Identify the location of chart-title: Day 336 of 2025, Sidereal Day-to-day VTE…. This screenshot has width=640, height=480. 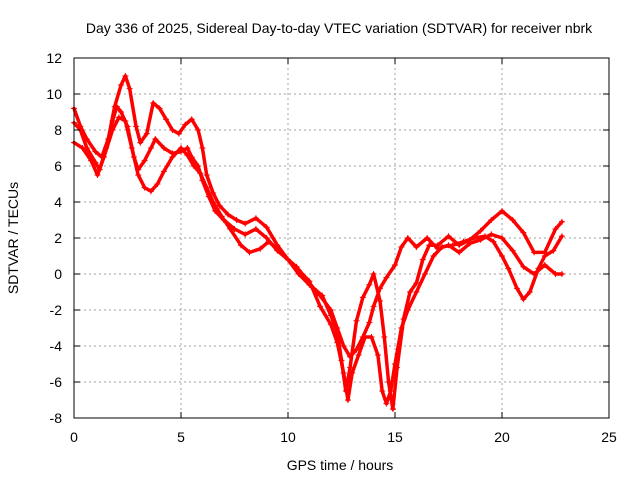
(339, 28).